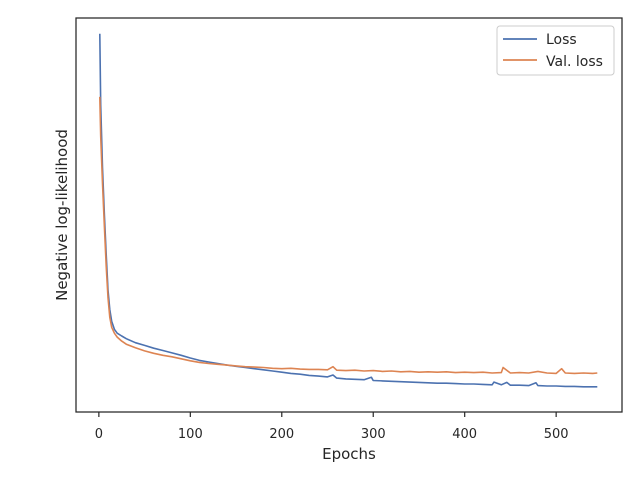  Describe the element at coordinates (574, 62) in the screenshot. I see `legend-label-val-loss: Val. loss` at that location.